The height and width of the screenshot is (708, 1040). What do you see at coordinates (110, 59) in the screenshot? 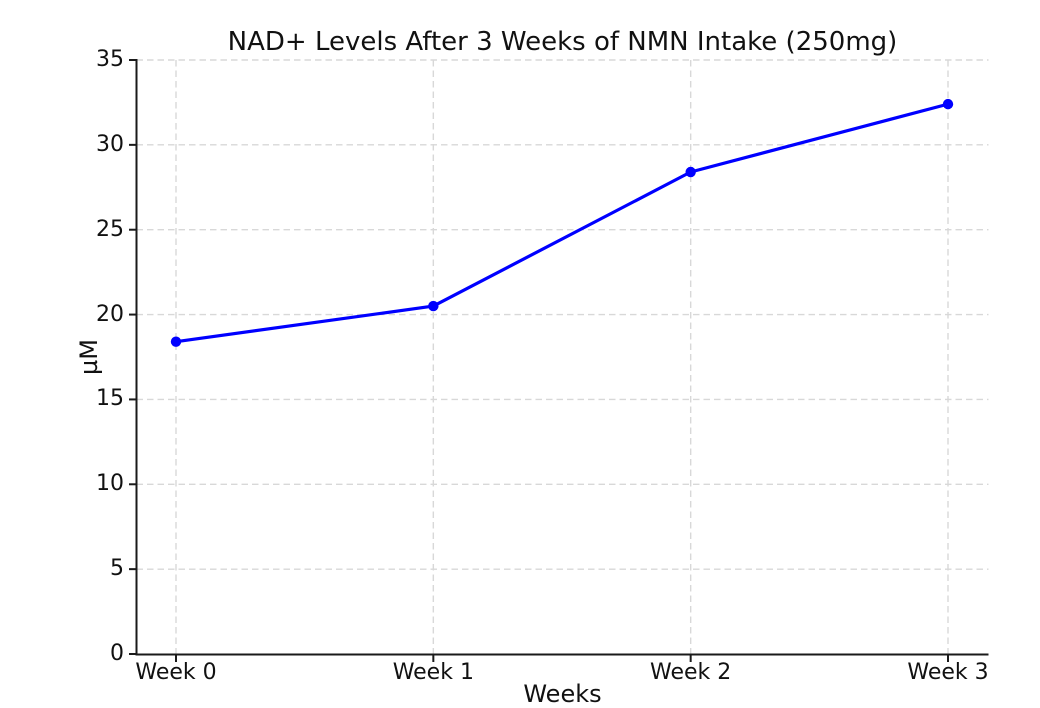
I see `y-tick-label: 35` at bounding box center [110, 59].